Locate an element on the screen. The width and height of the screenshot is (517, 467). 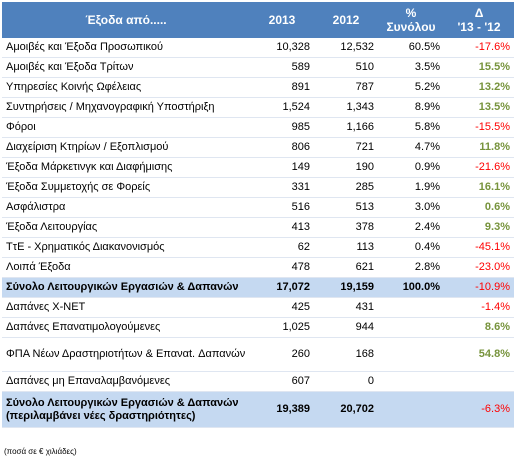
table-row: Λοιπά Έξοδα 478 621 2.8% -23.0% is located at coordinates (258, 267).